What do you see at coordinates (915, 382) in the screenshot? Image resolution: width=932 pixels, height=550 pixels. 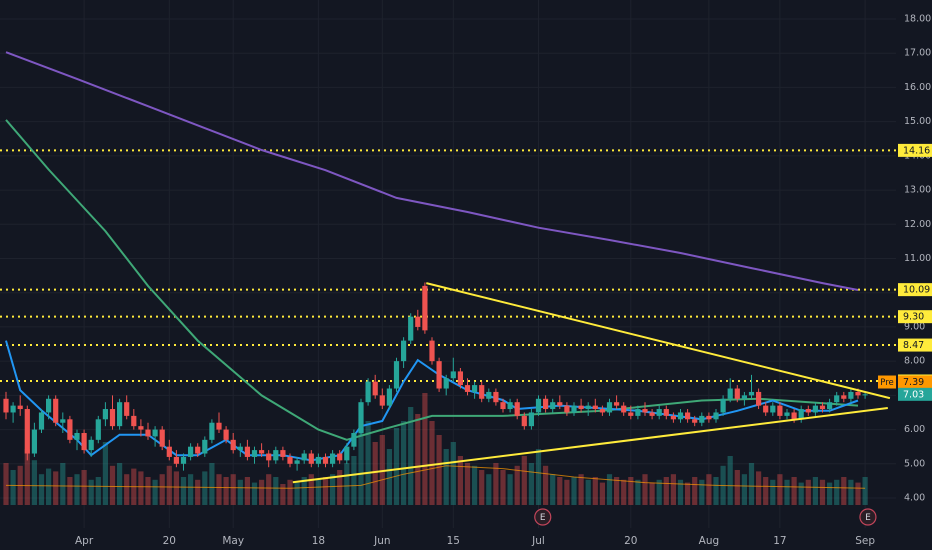 I see `premarket-box` at bounding box center [915, 382].